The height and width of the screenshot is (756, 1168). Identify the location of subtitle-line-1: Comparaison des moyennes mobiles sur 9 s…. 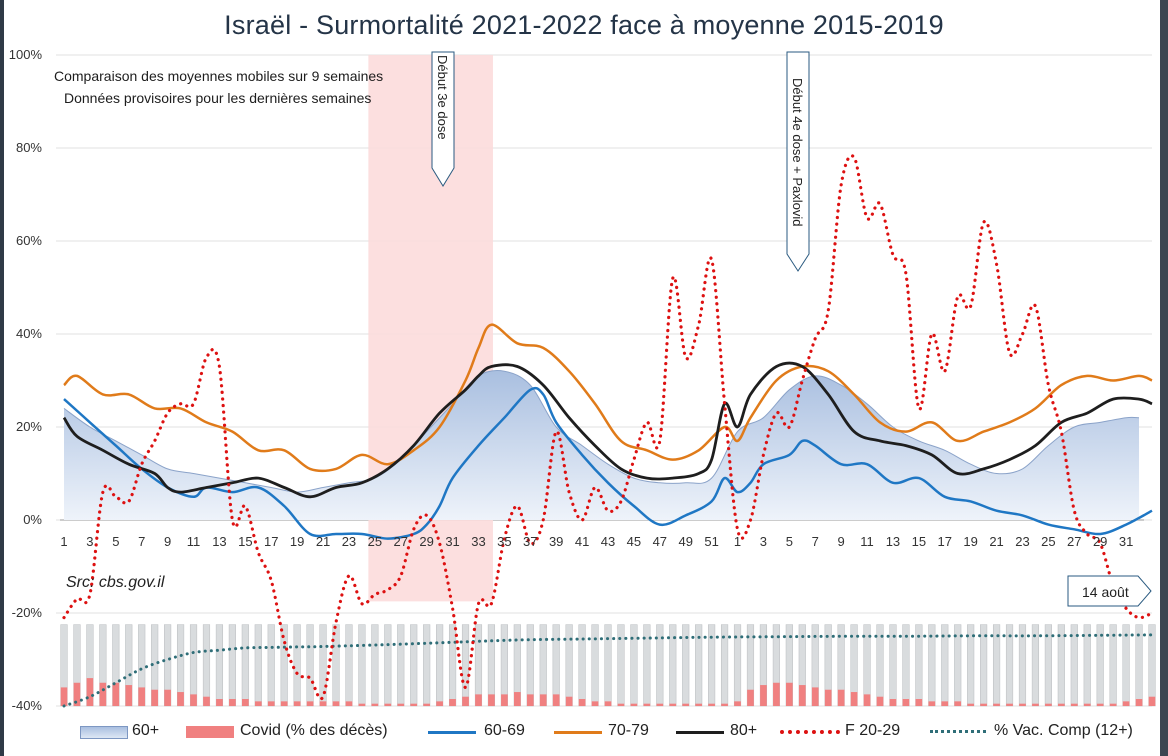
(219, 76).